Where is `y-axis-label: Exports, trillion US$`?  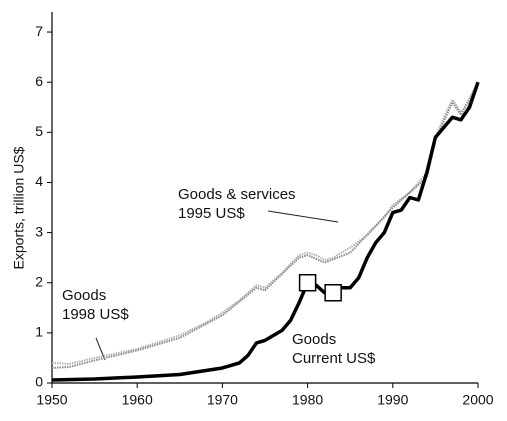
y-axis-label: Exports, trillion US$ is located at coordinates (19, 207).